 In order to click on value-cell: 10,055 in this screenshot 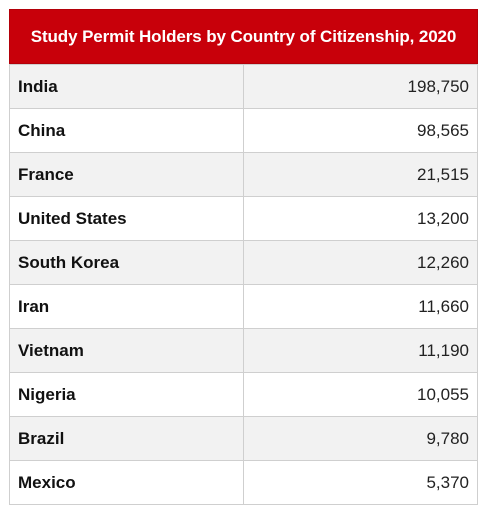, I will do `click(360, 394)`.